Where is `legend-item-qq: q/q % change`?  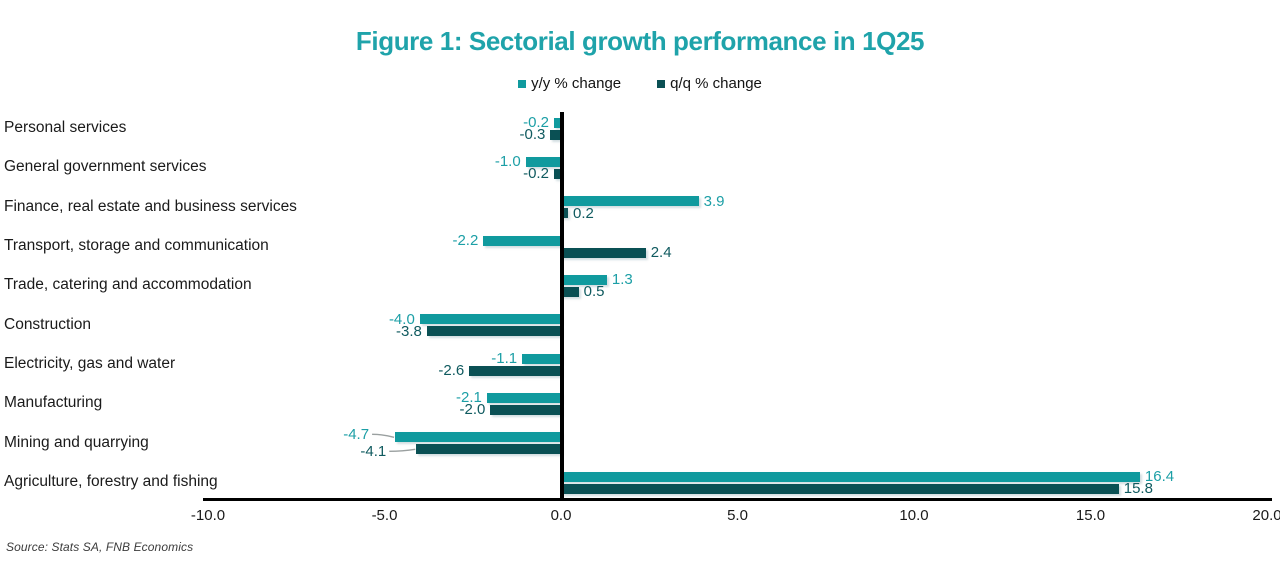
legend-item-qq: q/q % change is located at coordinates (709, 83).